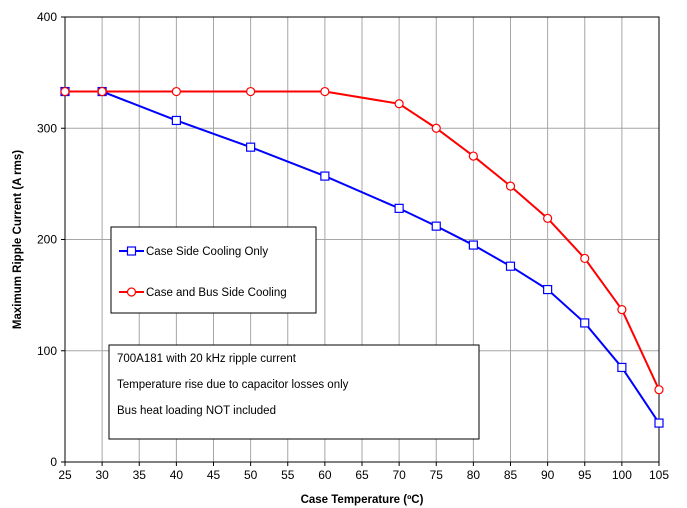 The width and height of the screenshot is (687, 508). I want to click on y-tick-label: 300, so click(47, 128).